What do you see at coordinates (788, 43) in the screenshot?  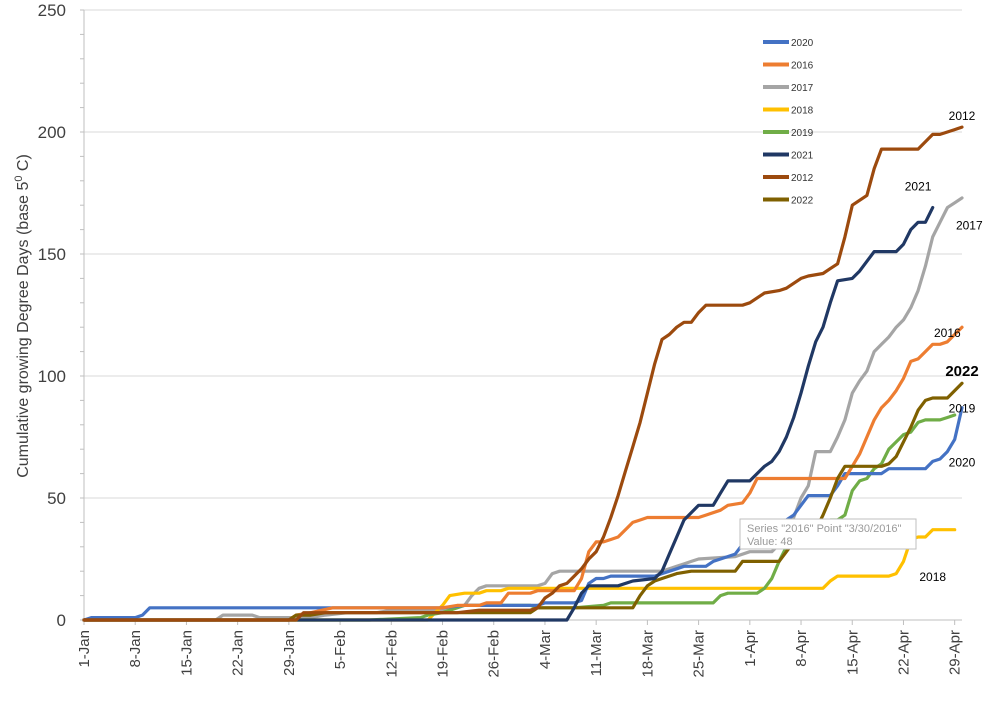 I see `legend-item-2020: 2020` at bounding box center [788, 43].